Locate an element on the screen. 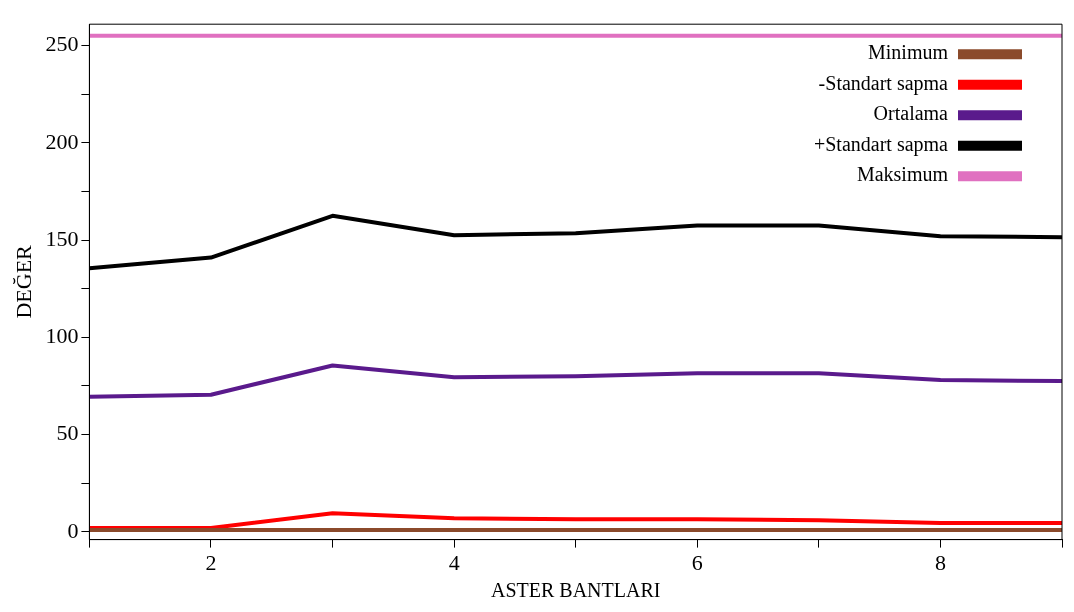  y-axis-title: DEĞER is located at coordinates (23, 281).